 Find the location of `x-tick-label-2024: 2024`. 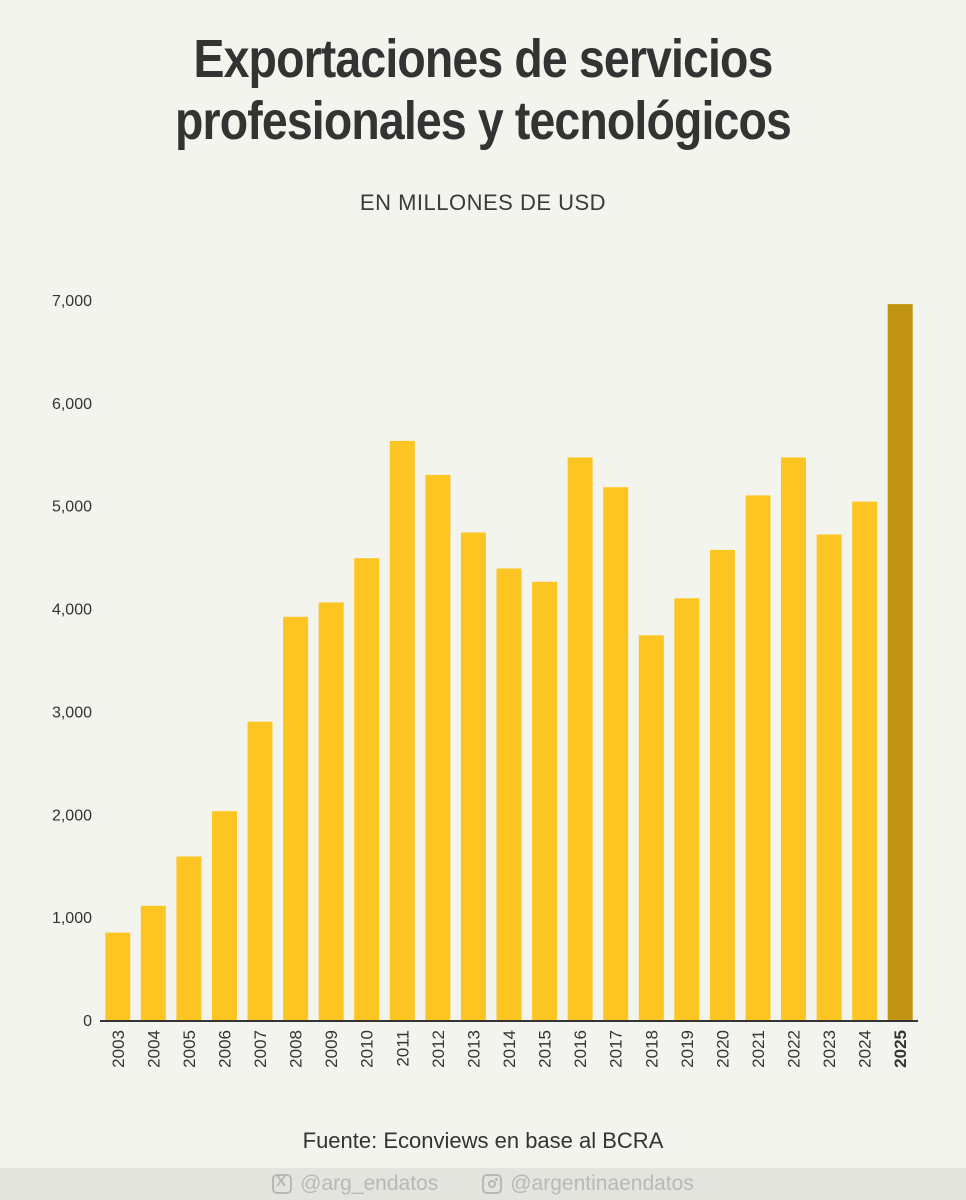

x-tick-label-2024: 2024 is located at coordinates (865, 1049).